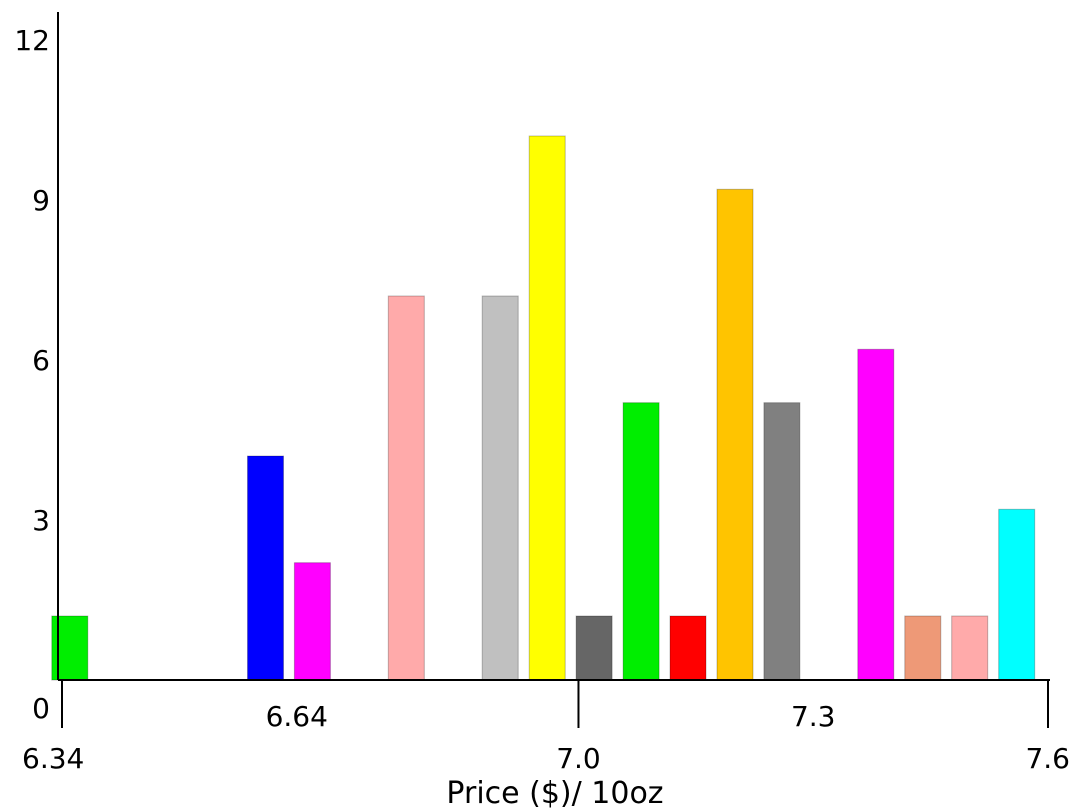  What do you see at coordinates (53, 758) in the screenshot?
I see `x-tick-label-lower-0: 6.34` at bounding box center [53, 758].